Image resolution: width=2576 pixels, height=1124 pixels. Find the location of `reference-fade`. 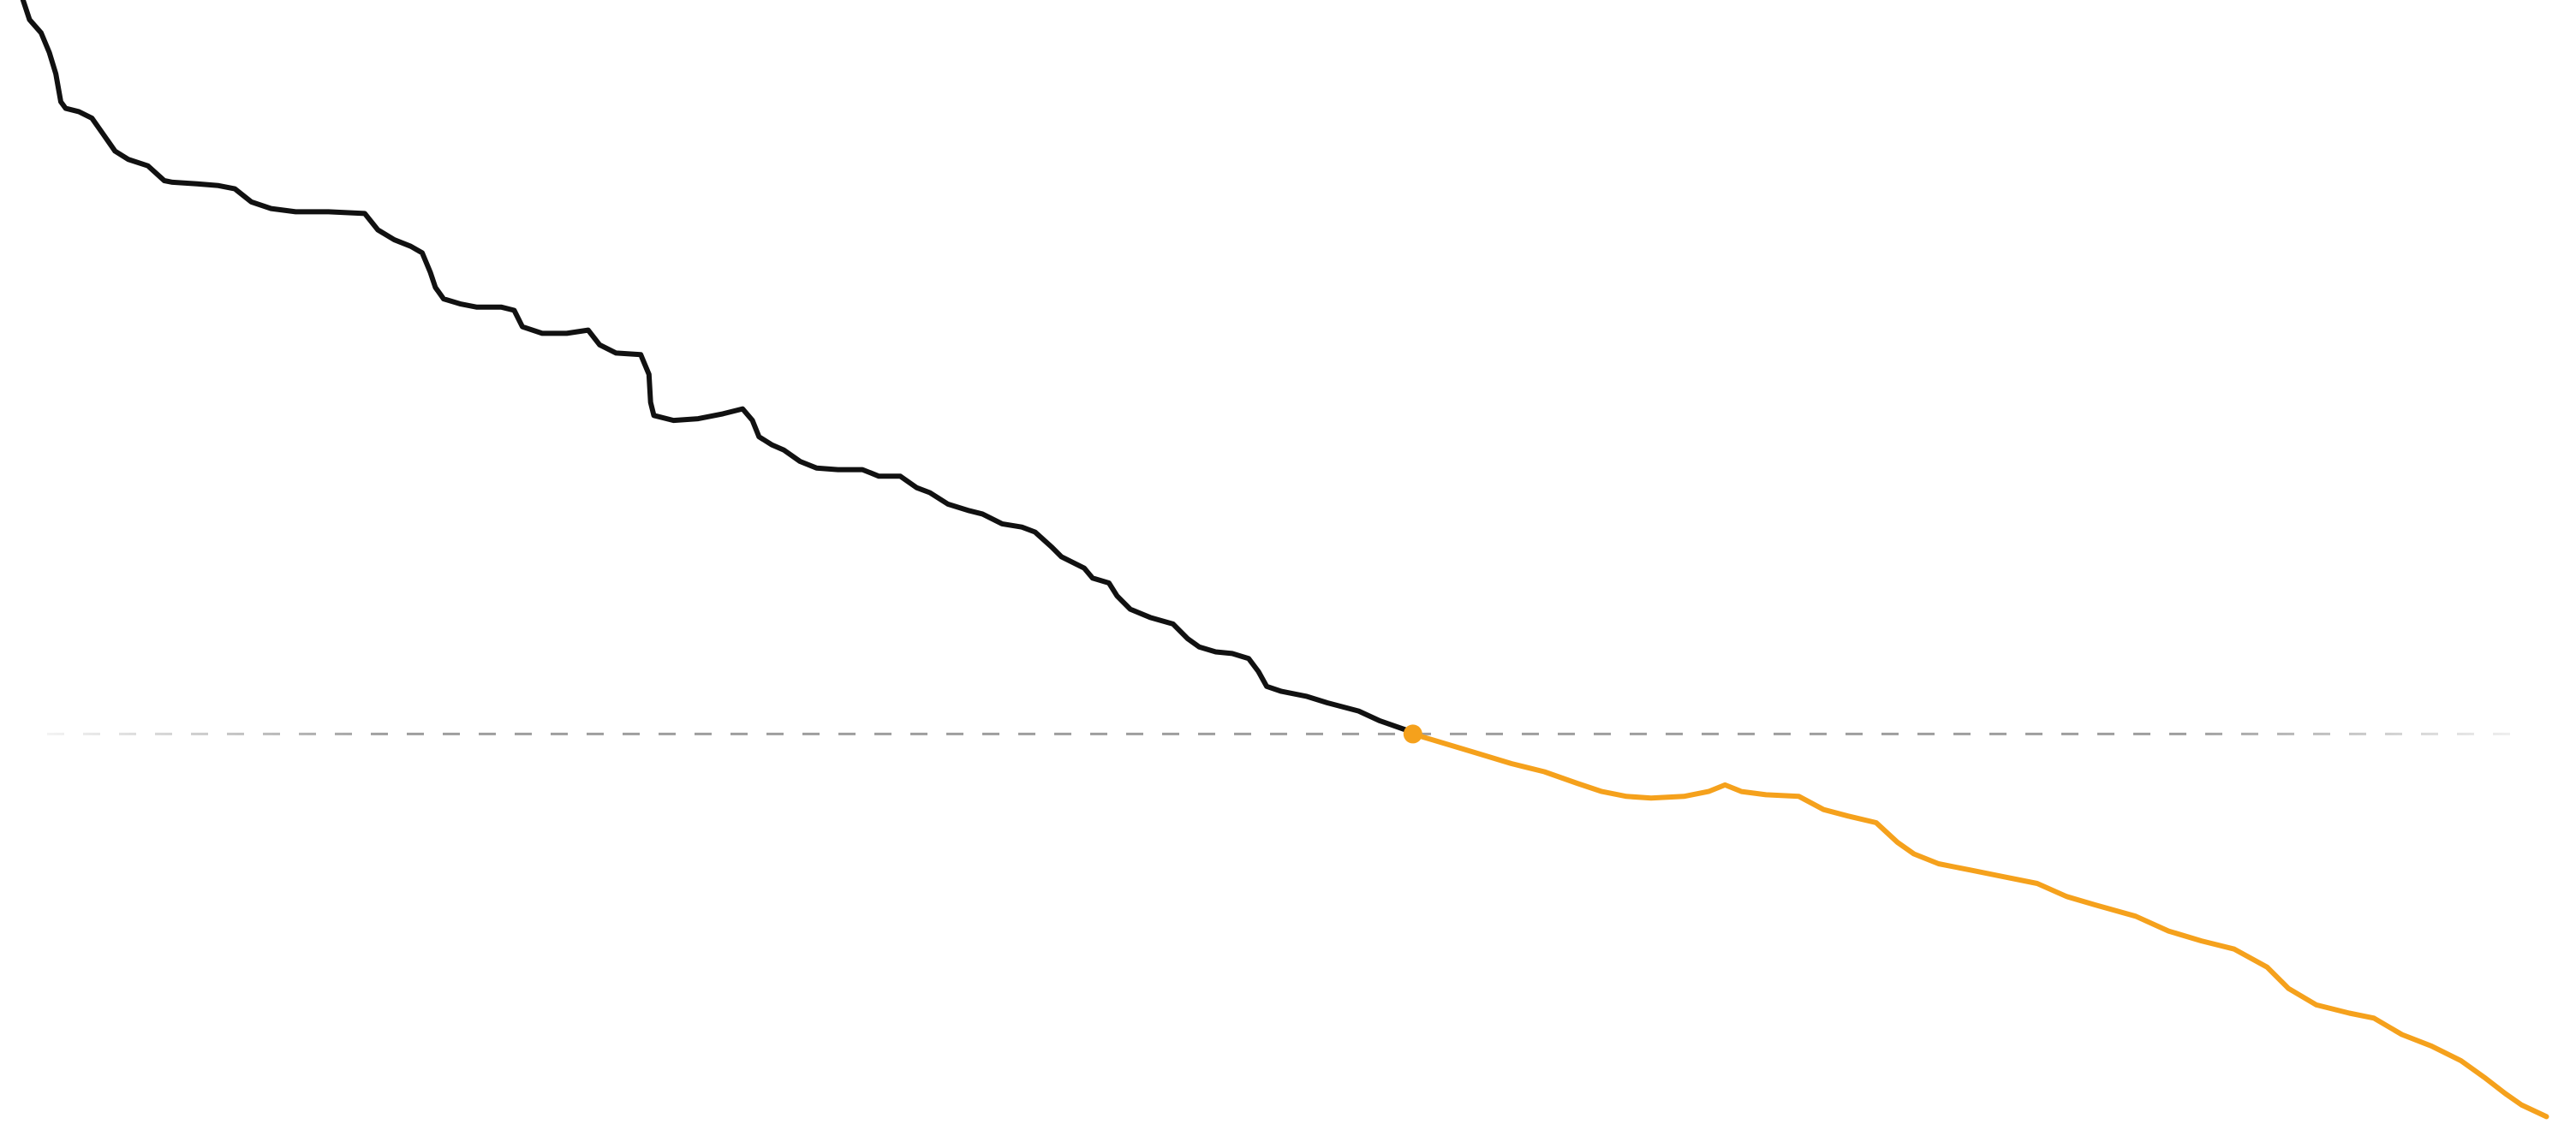

reference-fade is located at coordinates (1288, 734).